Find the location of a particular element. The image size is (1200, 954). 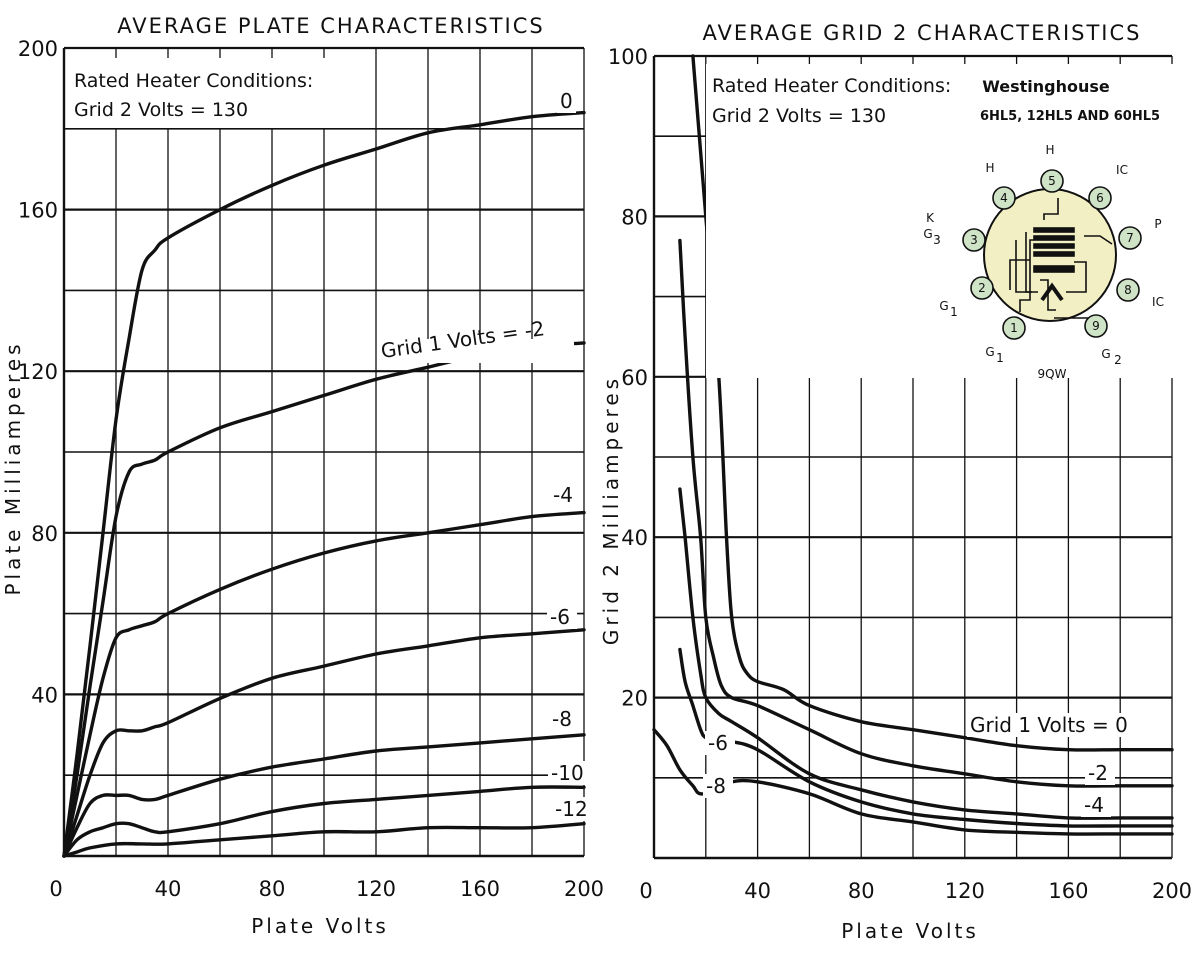

pin-labels: H H IC K G 3 P G 1 IC G 1 G 2 9QW is located at coordinates (1043, 262).